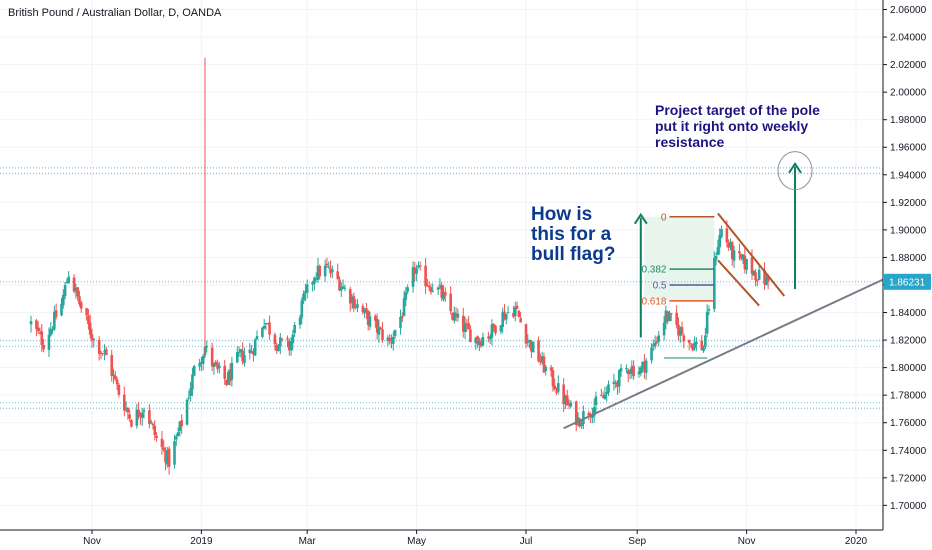  What do you see at coordinates (640, 218) in the screenshot?
I see `pole-arrow-head` at bounding box center [640, 218].